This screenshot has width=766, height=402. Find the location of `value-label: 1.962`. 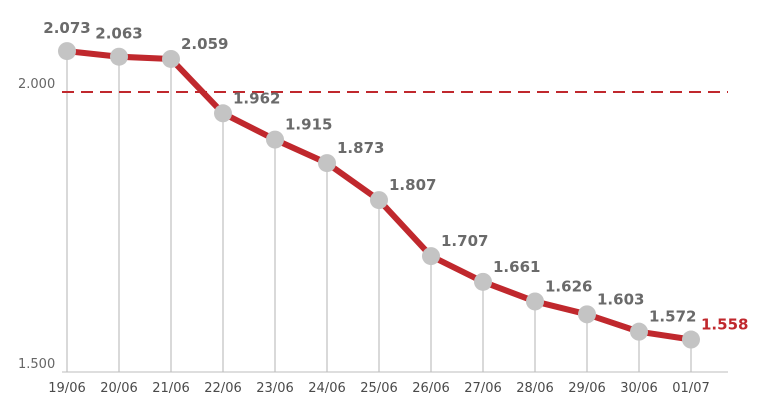

value-label: 1.962 is located at coordinates (256, 98).